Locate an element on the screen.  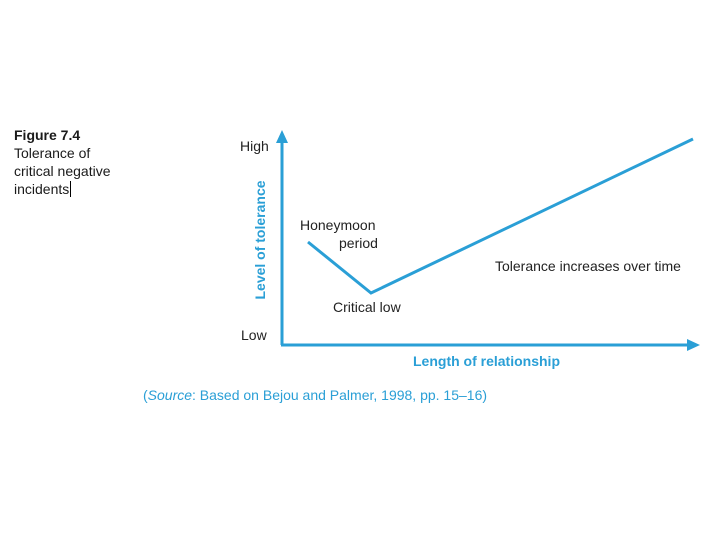
tolerance-increase-label: Tolerance increases over time is located at coordinates (588, 266).